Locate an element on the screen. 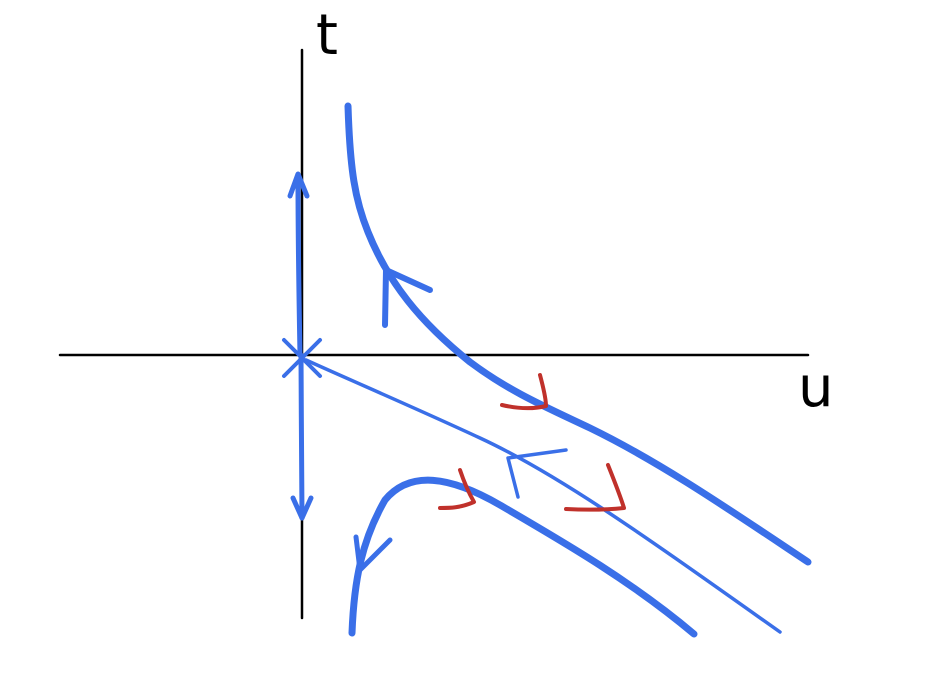 This screenshot has width=930, height=688. t-axis-label: t is located at coordinates (327, 35).